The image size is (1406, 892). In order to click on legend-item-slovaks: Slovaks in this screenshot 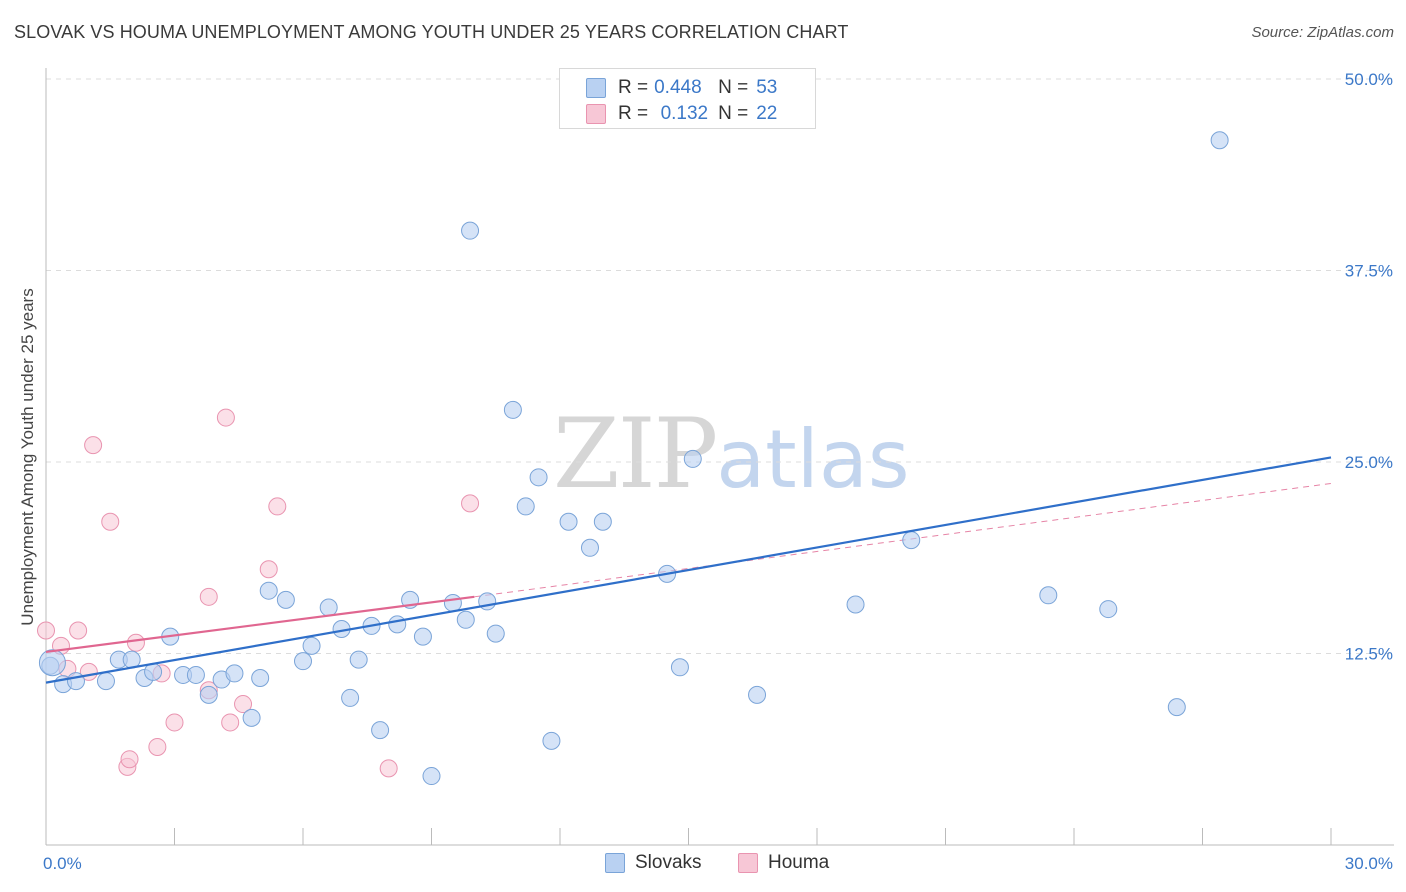, I will do `click(653, 863)`.